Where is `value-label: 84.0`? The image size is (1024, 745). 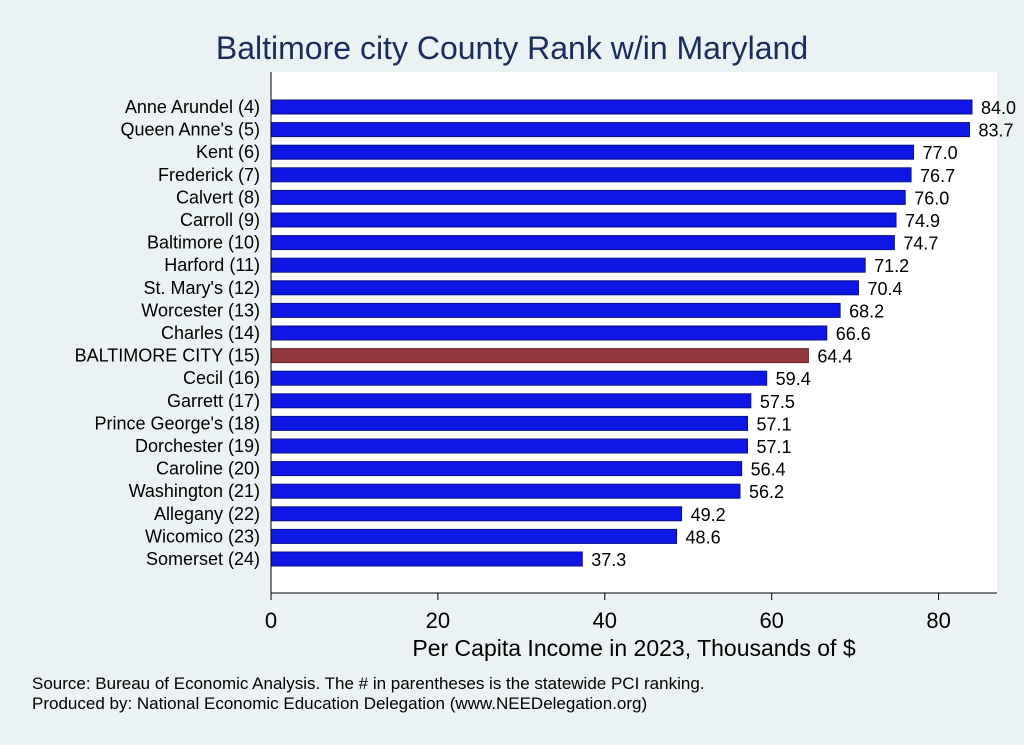
value-label: 84.0 is located at coordinates (998, 108).